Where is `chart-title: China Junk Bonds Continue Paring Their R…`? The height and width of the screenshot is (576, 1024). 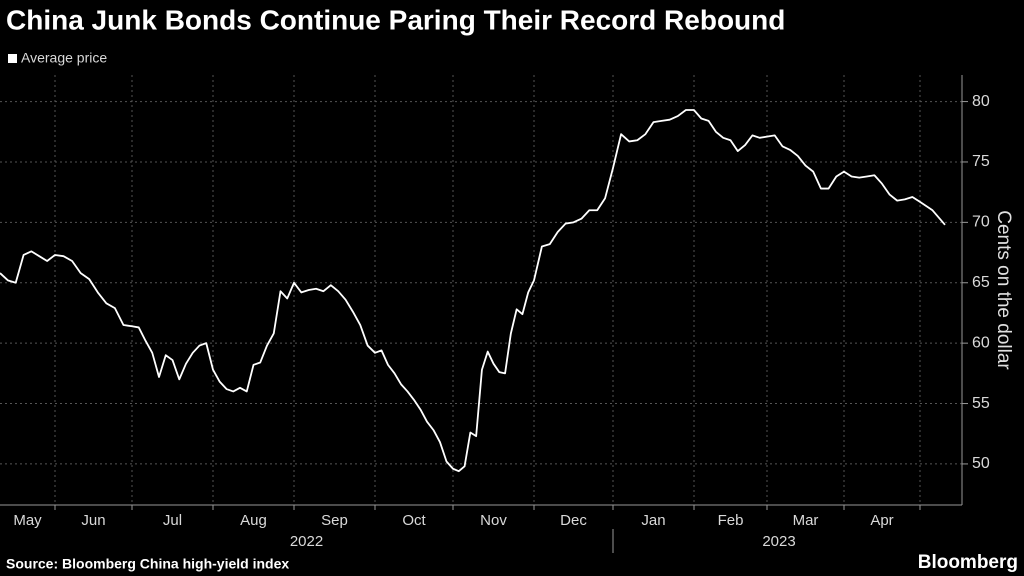
chart-title: China Junk Bonds Continue Paring Their R… is located at coordinates (395, 19).